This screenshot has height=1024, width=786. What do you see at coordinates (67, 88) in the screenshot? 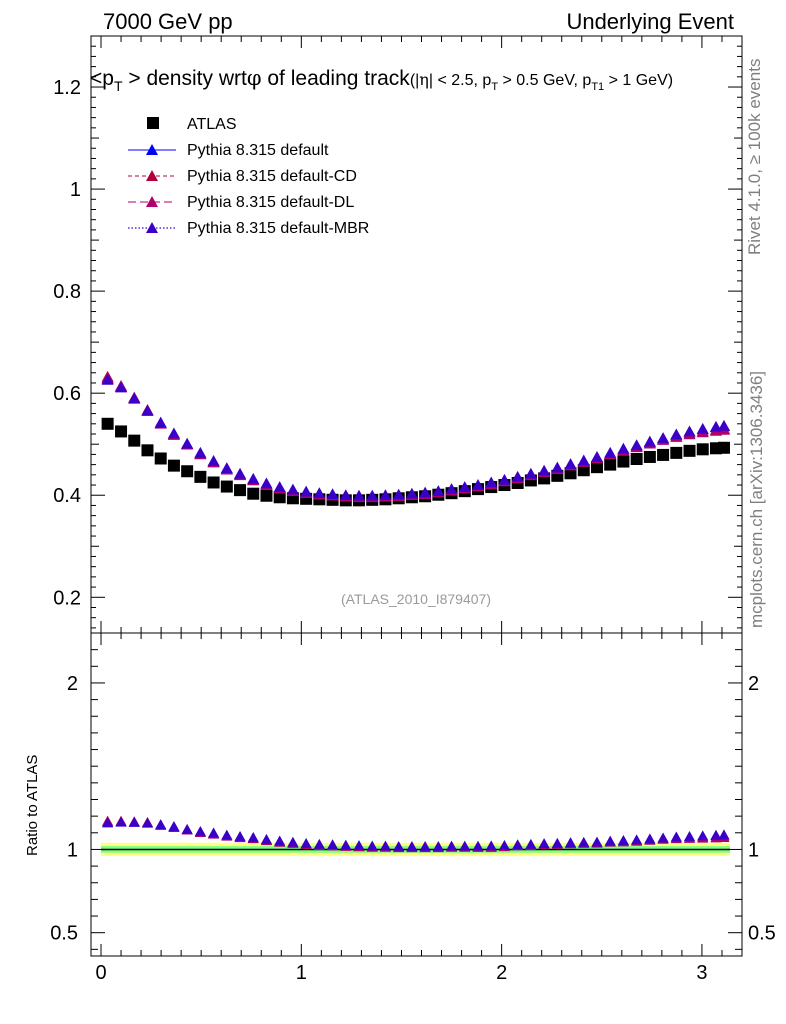
I see `main-y-tick-label: 1.2` at bounding box center [67, 88].